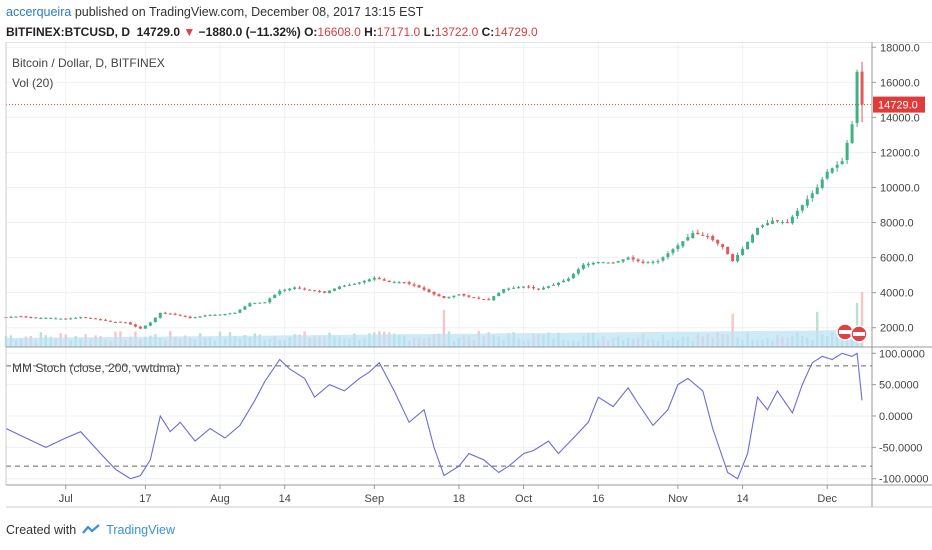 The image size is (932, 550). Describe the element at coordinates (96, 368) in the screenshot. I see `oscillator-legend: MM Stoch (close, 200, vwtdma)` at that location.